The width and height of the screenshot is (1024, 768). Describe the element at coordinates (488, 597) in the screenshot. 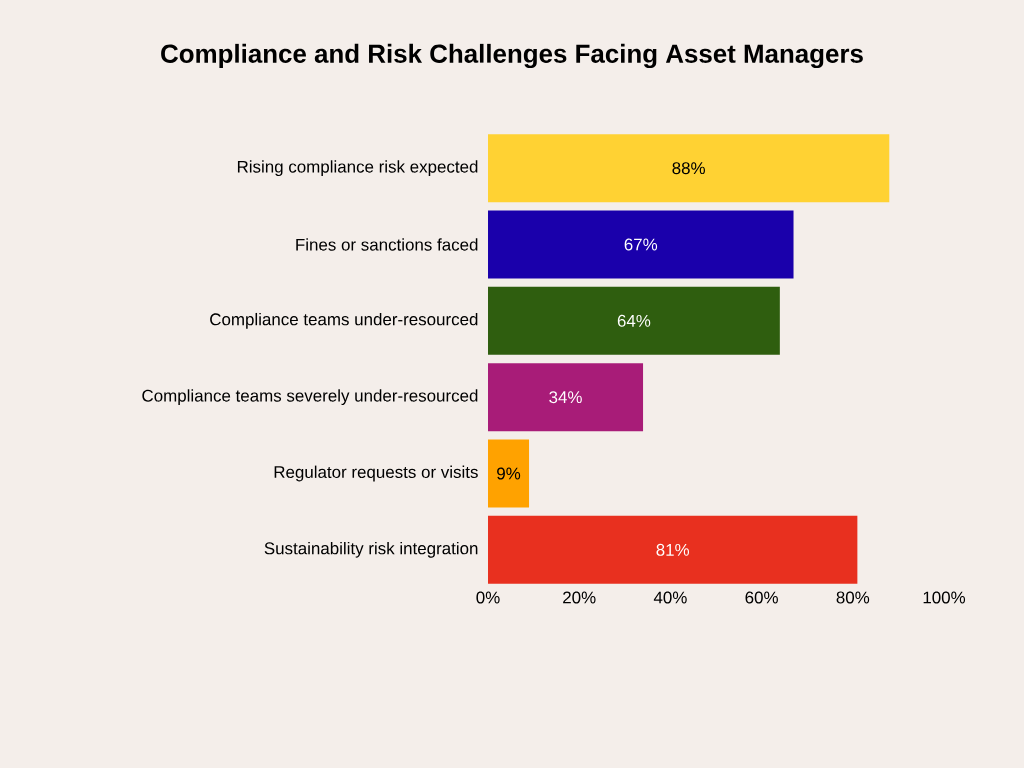

I see `x-tick-label: 0%` at that location.